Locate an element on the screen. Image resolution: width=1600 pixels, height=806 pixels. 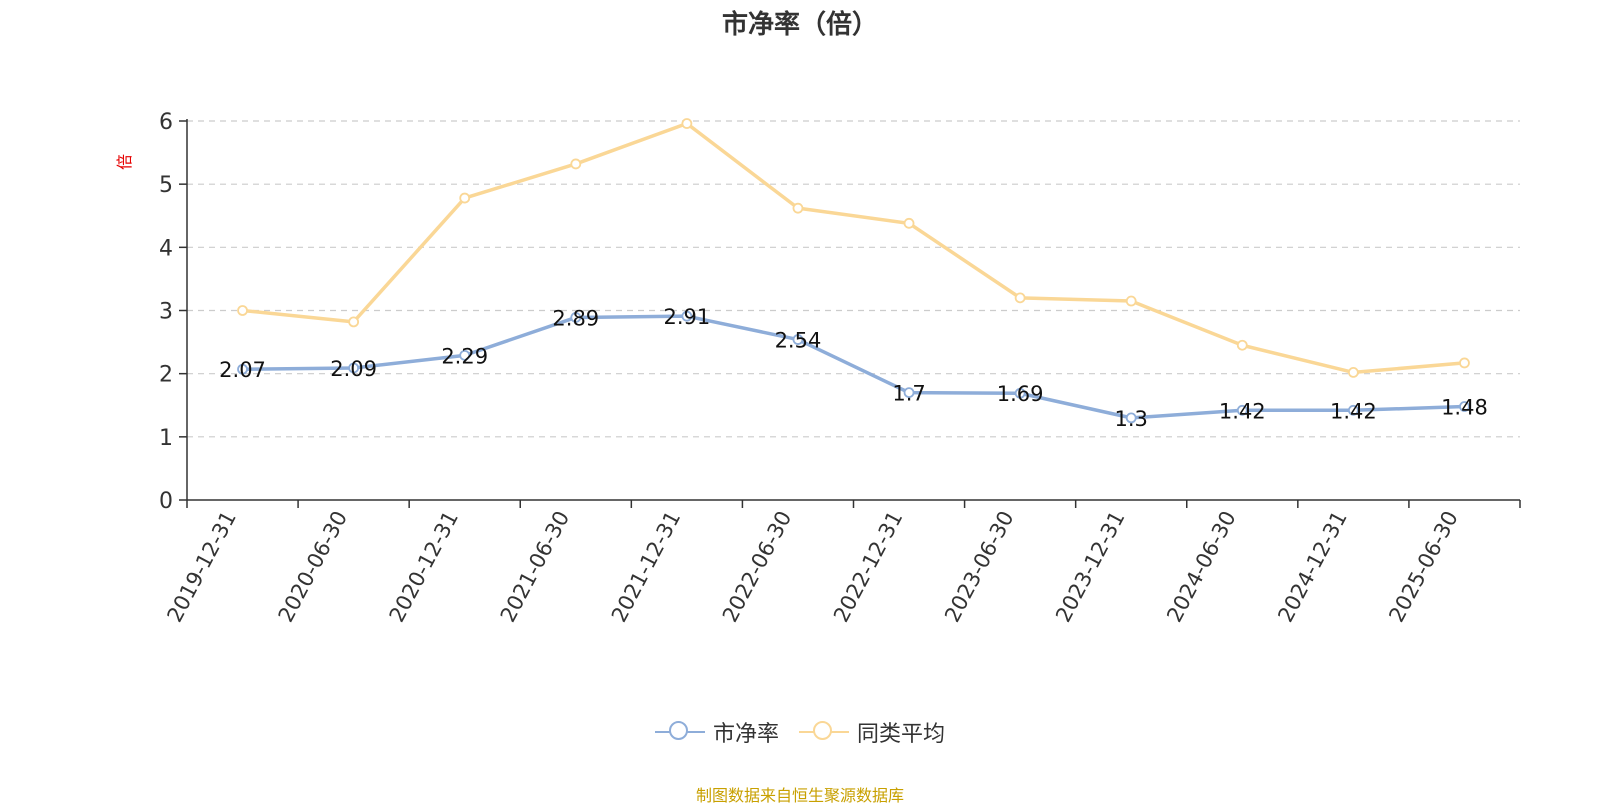
legend-item-pb: 市净率 is located at coordinates (716, 732).